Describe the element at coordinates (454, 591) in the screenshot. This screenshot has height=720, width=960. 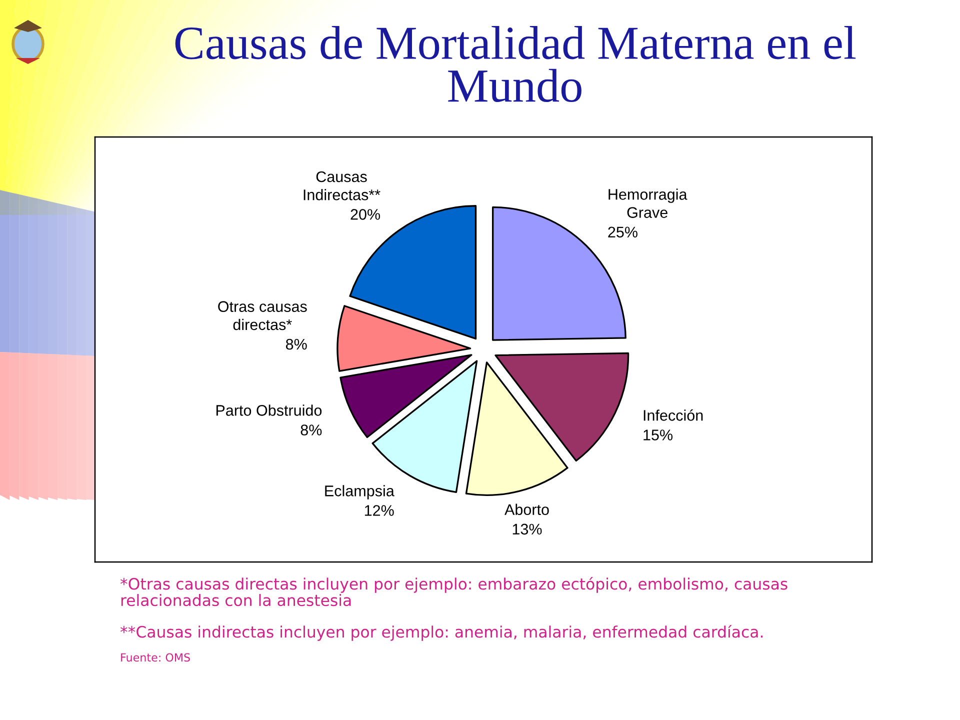
I see `text: *Otras causas directas incluyen por ejemplo: embarazo ectópico, embolismo, causas relacionadas con la anestesia` at that location.